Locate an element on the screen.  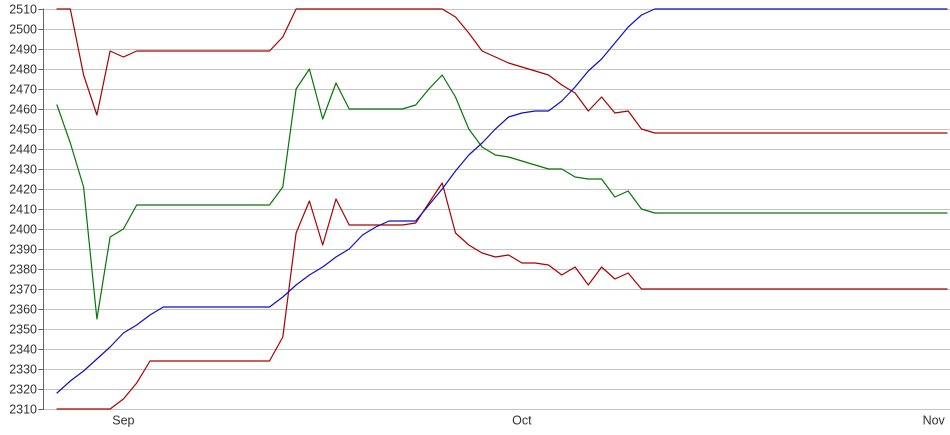
y-axis-label-2370: 2370 is located at coordinates (23, 290).